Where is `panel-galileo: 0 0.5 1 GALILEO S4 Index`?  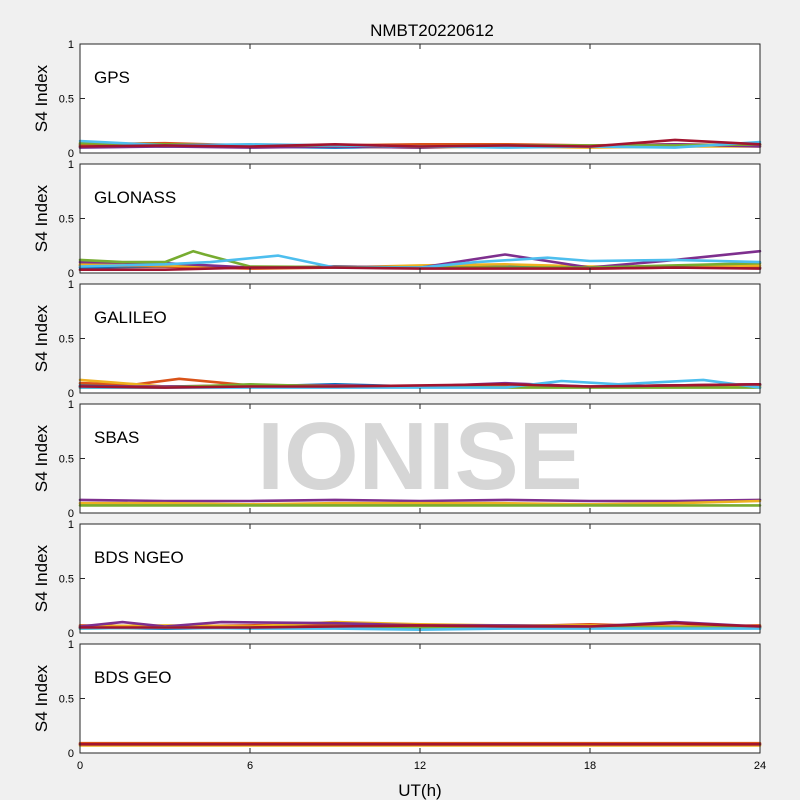
panel-galileo: 0 0.5 1 GALILEO S4 Index is located at coordinates (397, 339).